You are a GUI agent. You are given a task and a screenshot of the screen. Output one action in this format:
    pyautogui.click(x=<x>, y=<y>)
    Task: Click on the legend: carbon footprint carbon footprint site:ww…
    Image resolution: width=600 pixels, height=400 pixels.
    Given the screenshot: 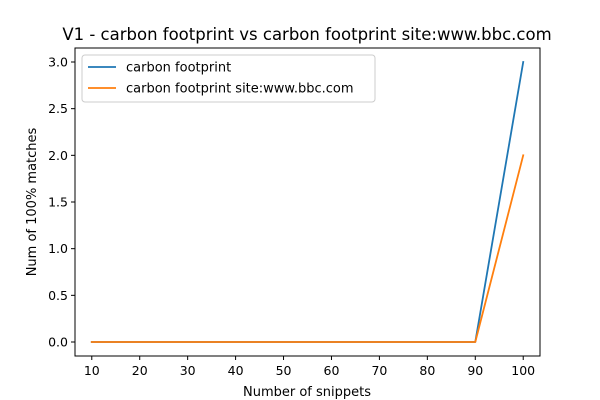 What is the action you would take?
    pyautogui.click(x=228, y=78)
    